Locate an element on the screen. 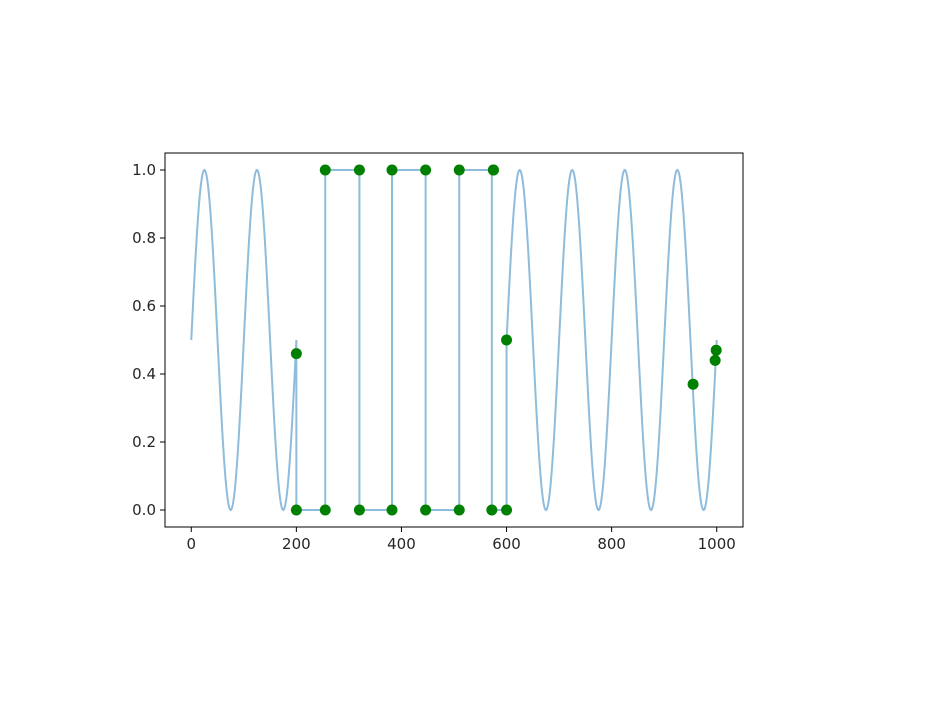  x-tick-label: 1000 is located at coordinates (717, 544).